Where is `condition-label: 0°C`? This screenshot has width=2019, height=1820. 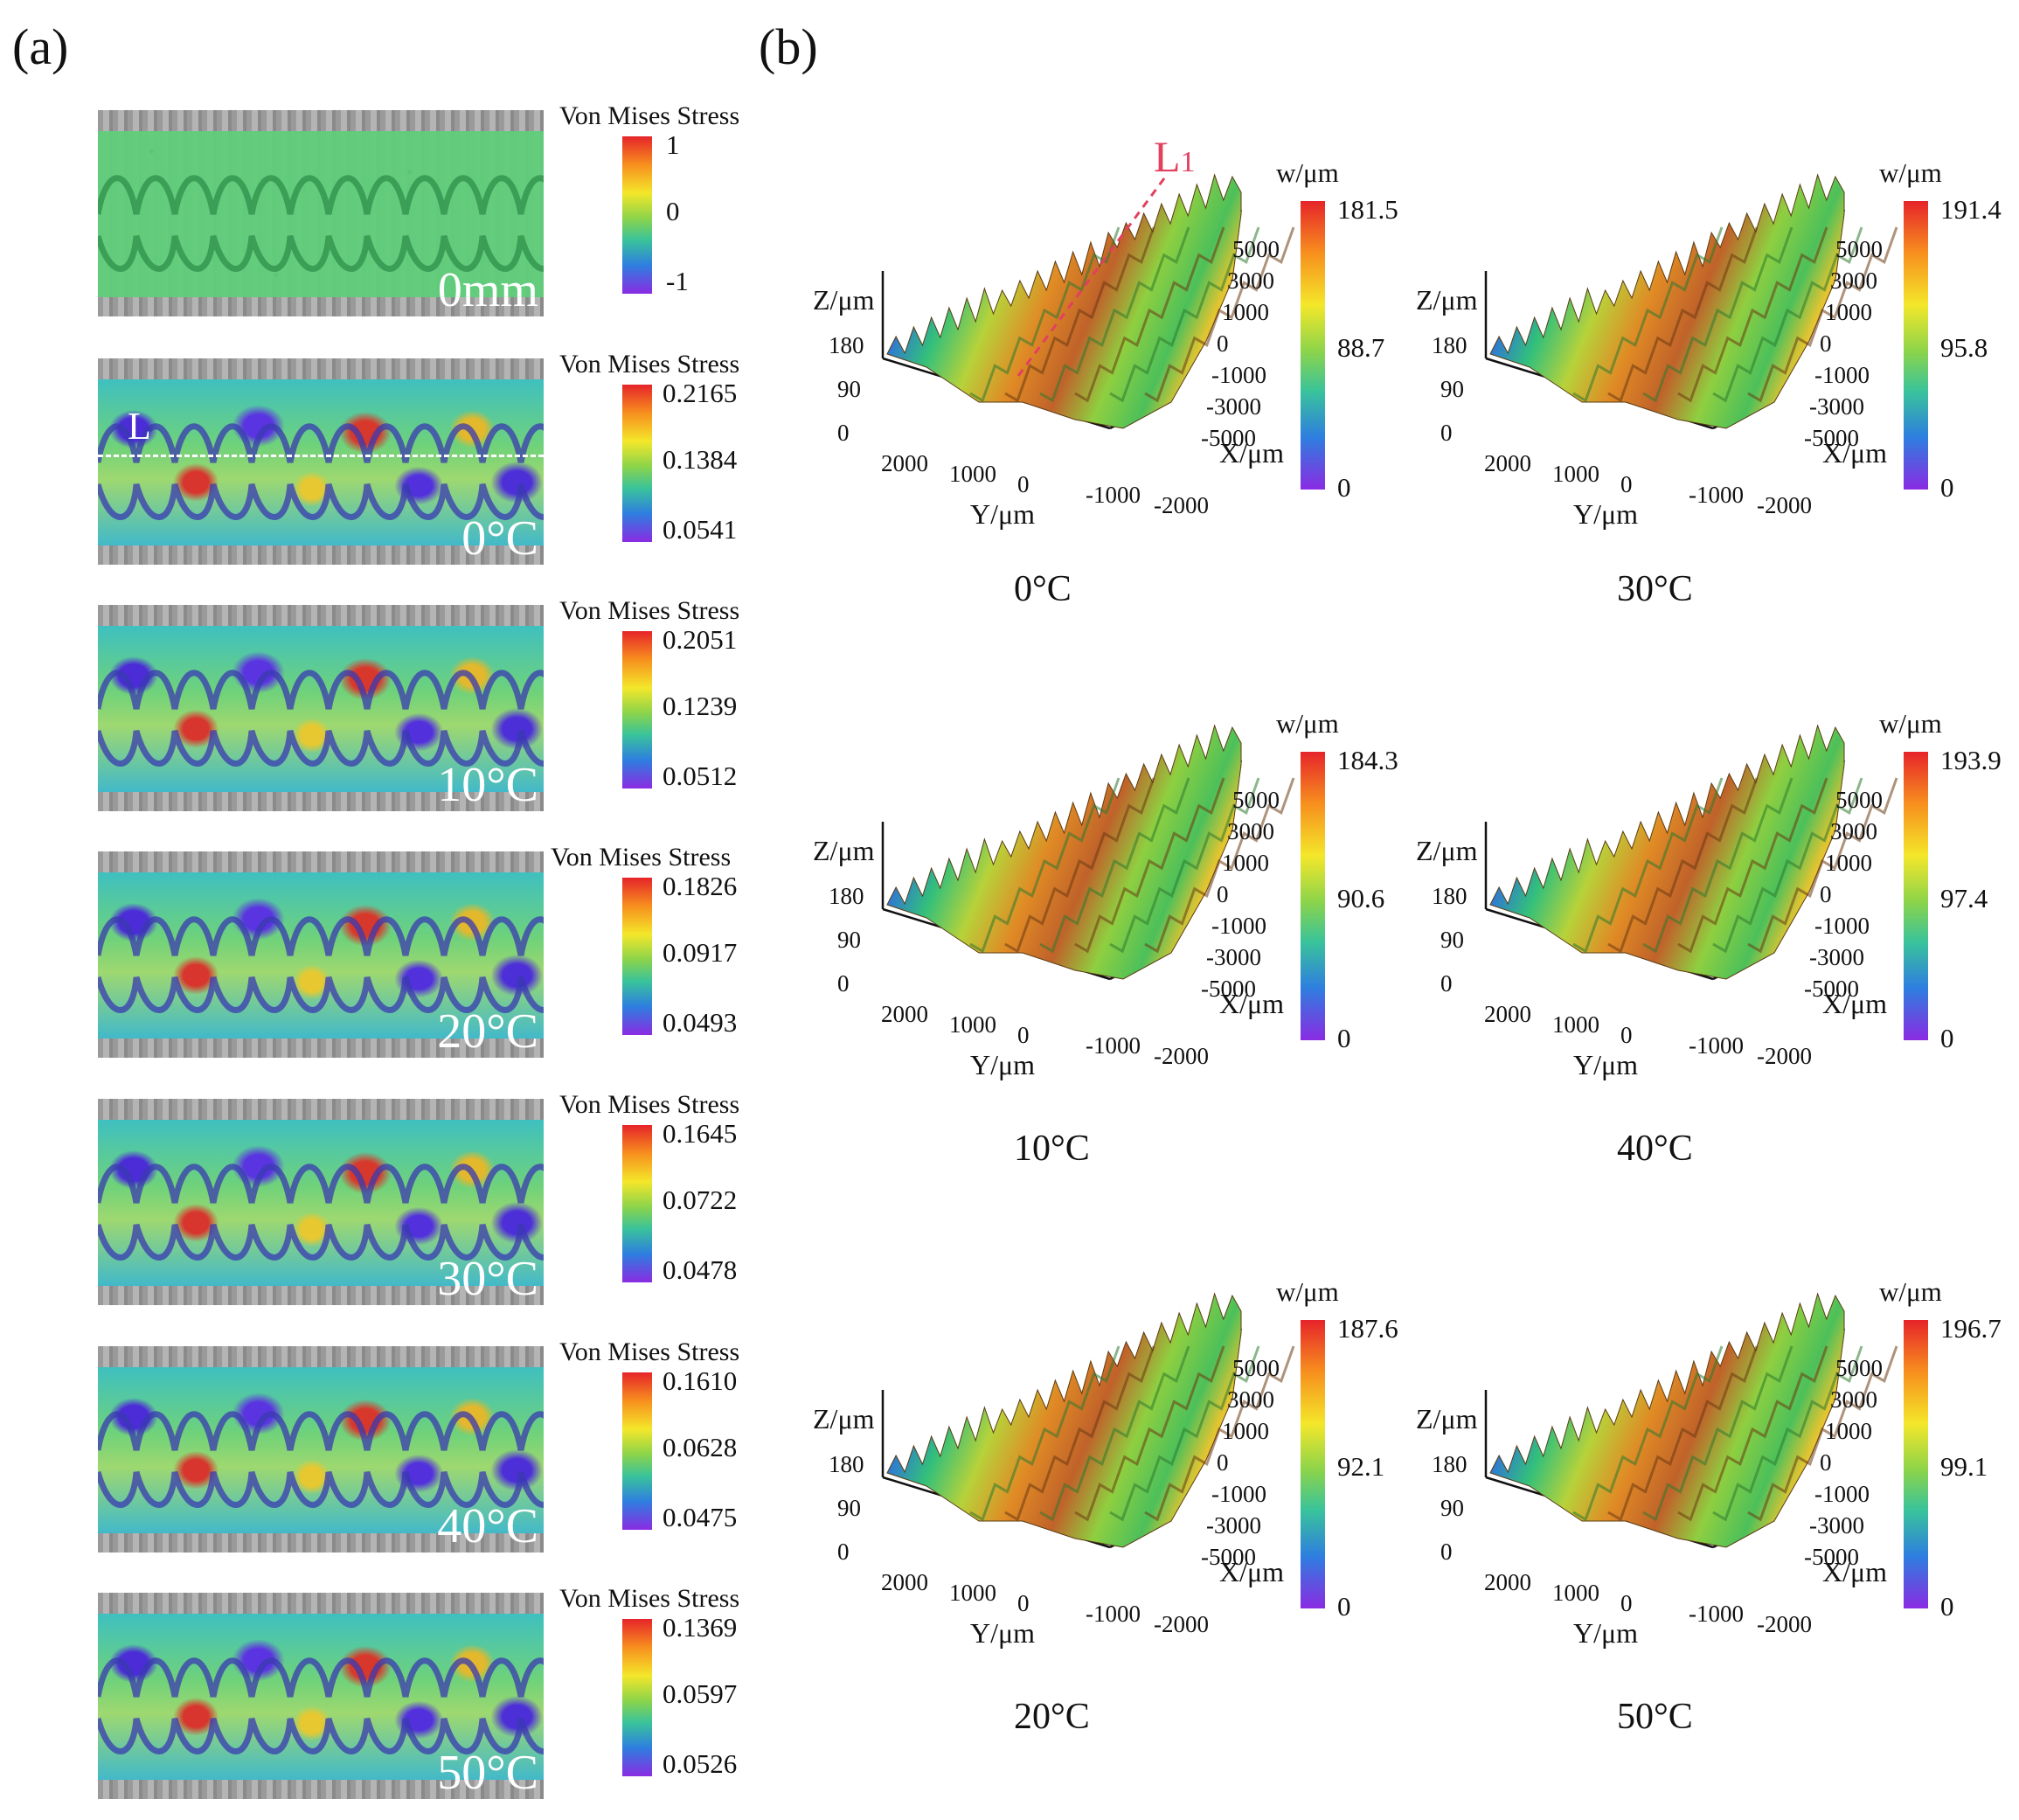 condition-label: 0°C is located at coordinates (499, 538).